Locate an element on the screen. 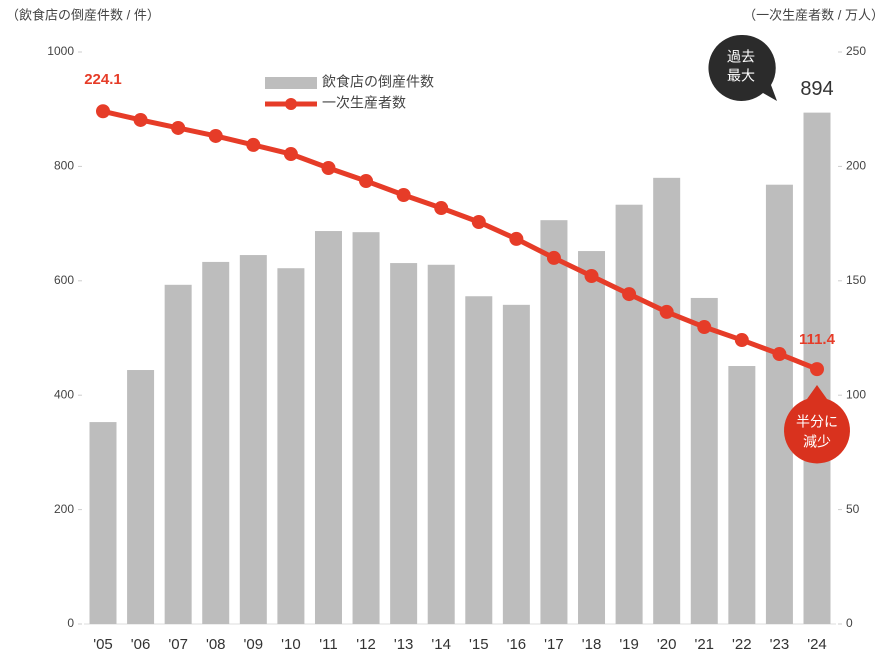 Image resolution: width=890 pixels, height=657 pixels. callout-text: 最大 is located at coordinates (741, 76).